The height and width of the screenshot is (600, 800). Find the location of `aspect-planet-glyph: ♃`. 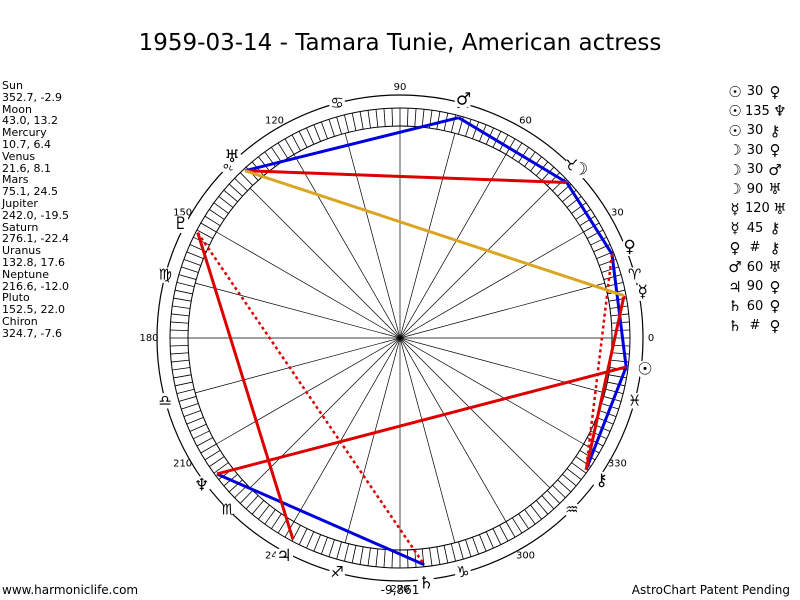

aspect-planet-glyph: ♃ is located at coordinates (735, 286).